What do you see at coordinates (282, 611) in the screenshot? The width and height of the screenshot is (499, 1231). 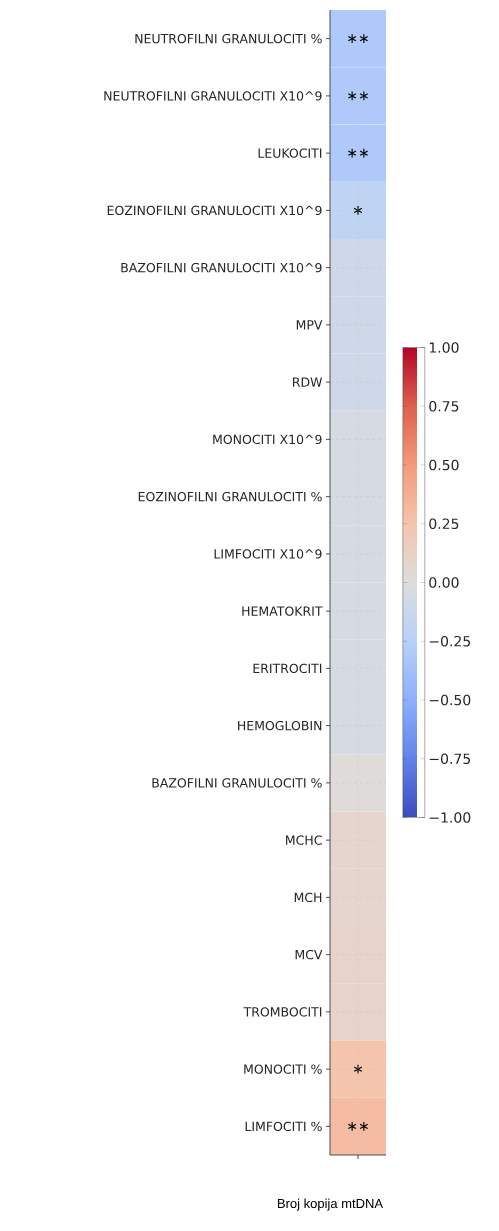 I see `y-tick-label: HEMATOKRIT` at bounding box center [282, 611].